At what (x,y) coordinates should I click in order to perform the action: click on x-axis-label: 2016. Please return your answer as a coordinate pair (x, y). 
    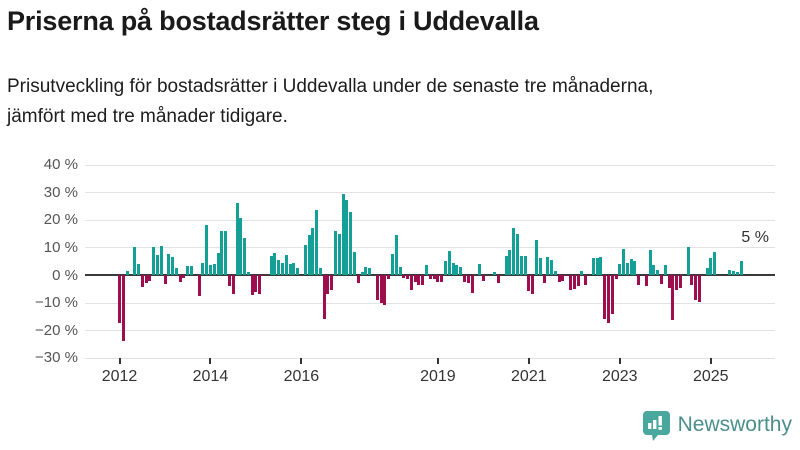
    Looking at the image, I should click on (301, 376).